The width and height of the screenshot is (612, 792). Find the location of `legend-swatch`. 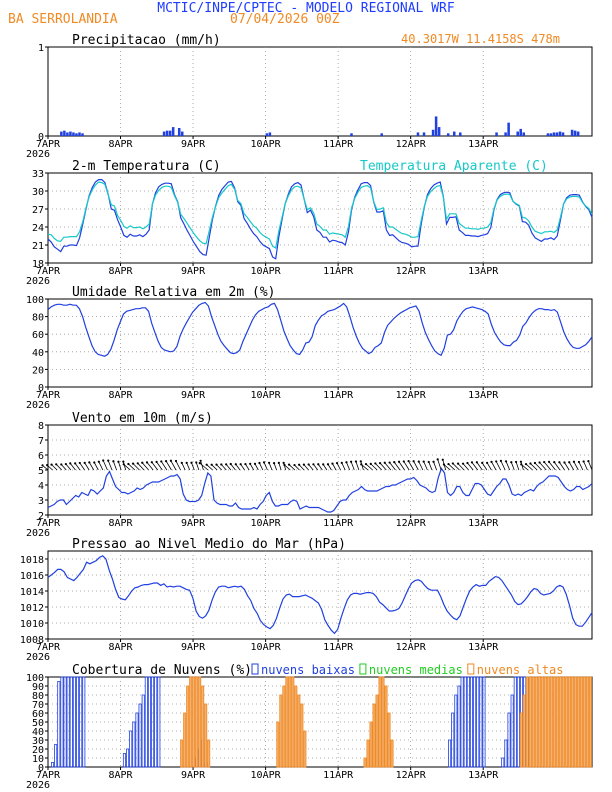

legend-swatch is located at coordinates (363, 669).